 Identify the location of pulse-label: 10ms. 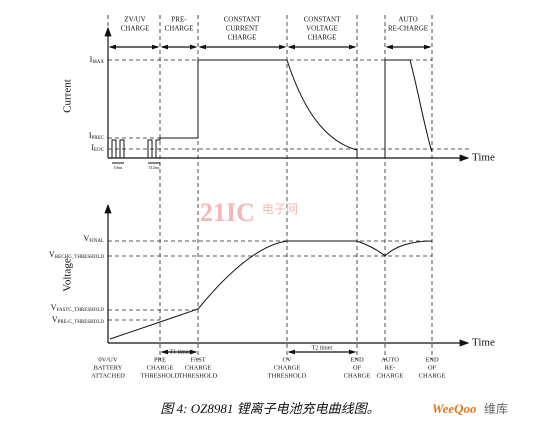
(118, 167).